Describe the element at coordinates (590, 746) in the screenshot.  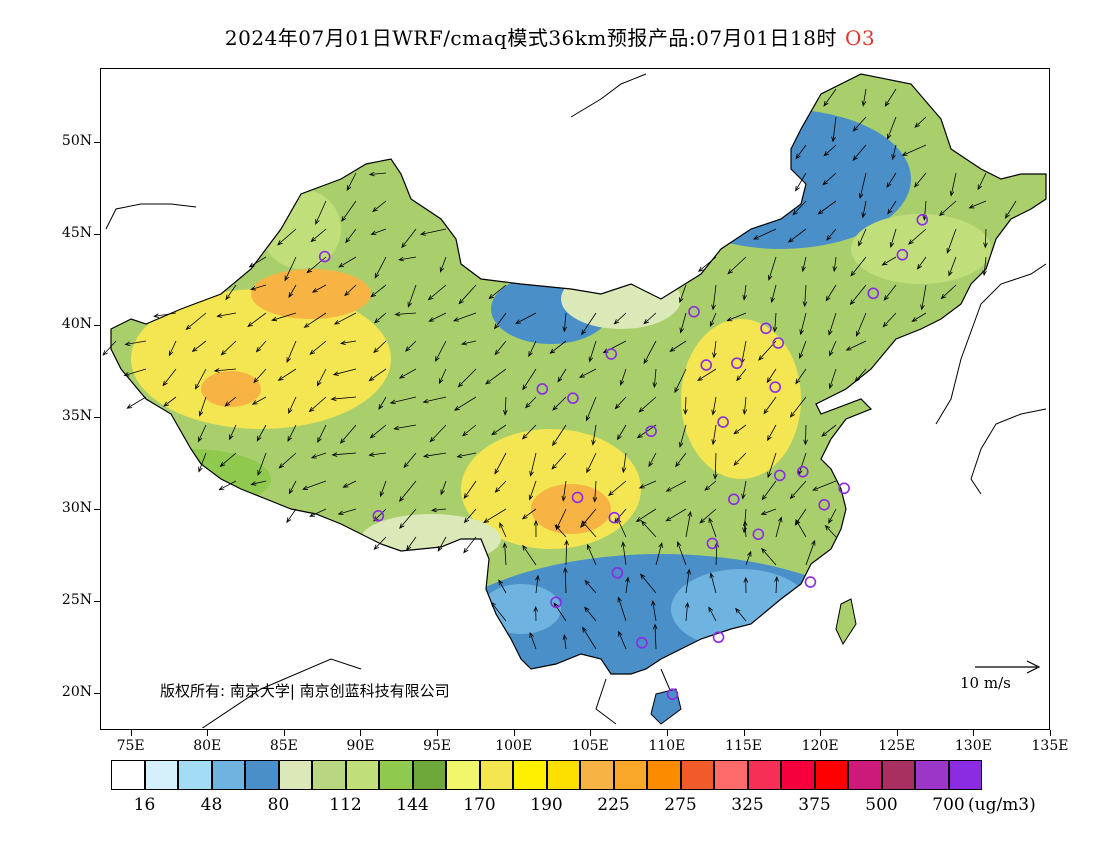
I see `longitude-label: 105E` at that location.